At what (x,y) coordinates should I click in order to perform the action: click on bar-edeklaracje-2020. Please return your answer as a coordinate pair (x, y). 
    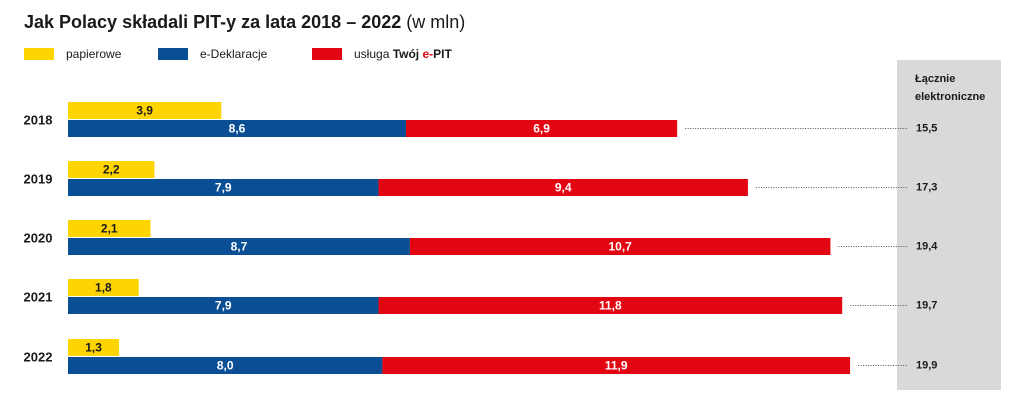
    Looking at the image, I should click on (239, 246).